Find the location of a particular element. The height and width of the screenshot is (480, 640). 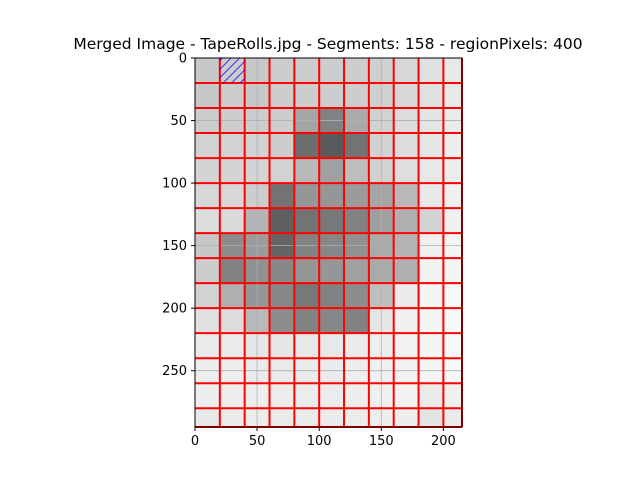

y-tick-label: 200 is located at coordinates (174, 309).